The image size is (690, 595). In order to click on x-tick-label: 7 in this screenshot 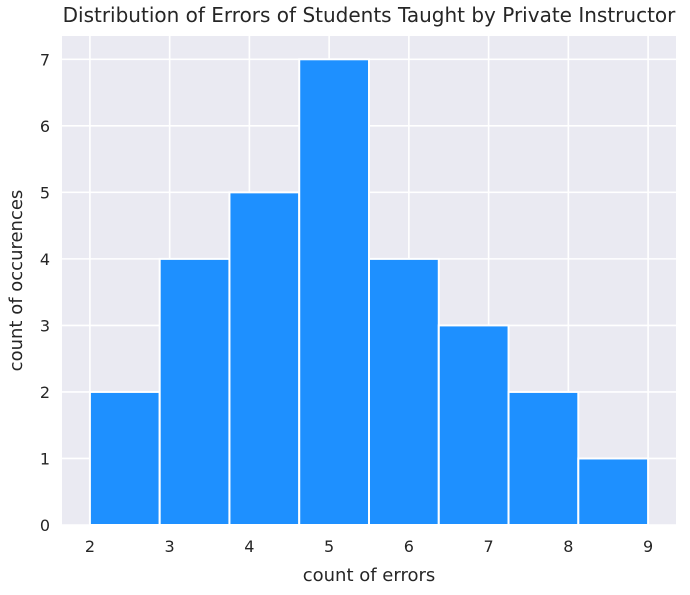, I will do `click(489, 546)`.